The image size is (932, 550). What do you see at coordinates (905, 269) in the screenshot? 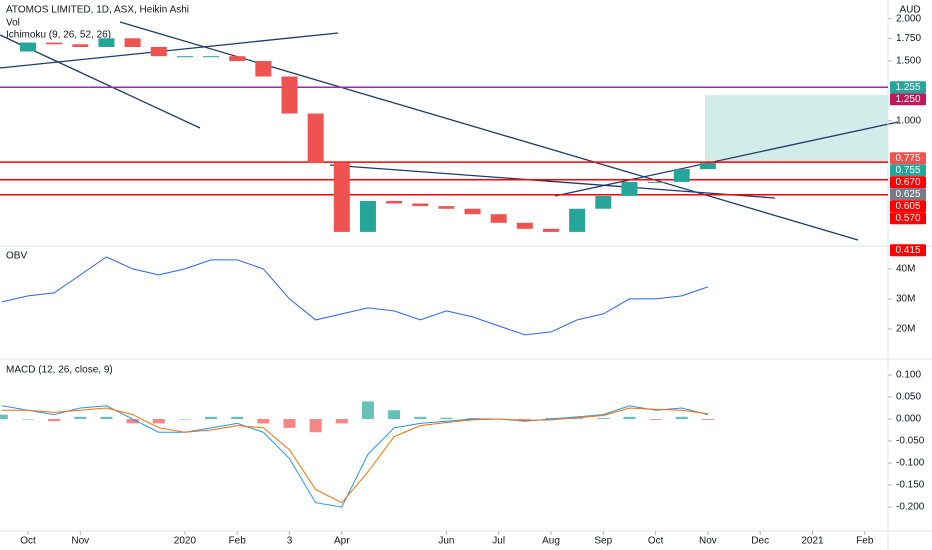
I see `y-tick-label: 40M` at bounding box center [905, 269].